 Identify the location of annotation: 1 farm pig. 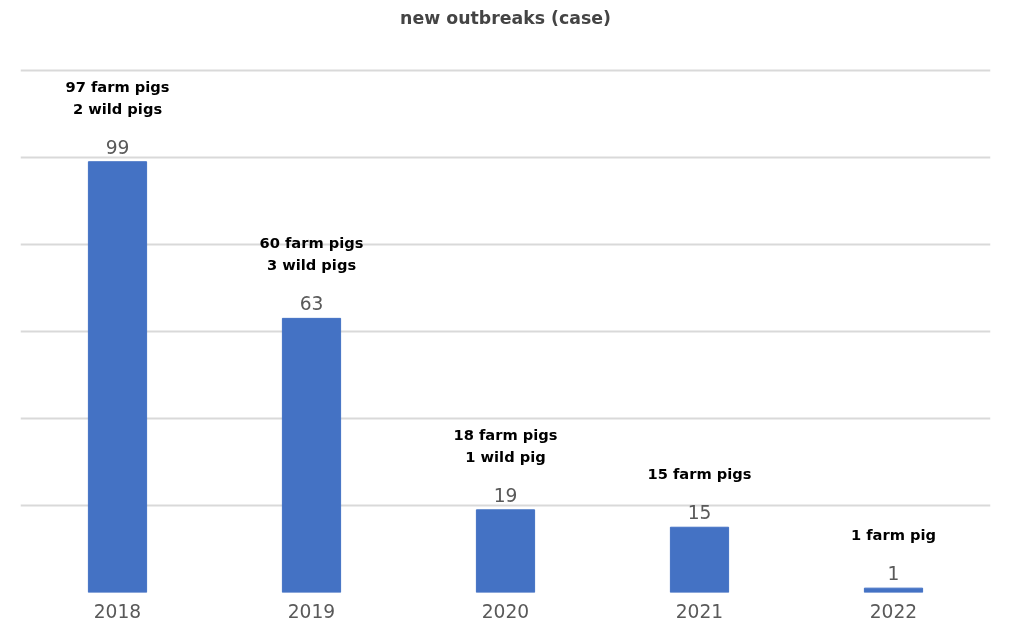
(893, 535).